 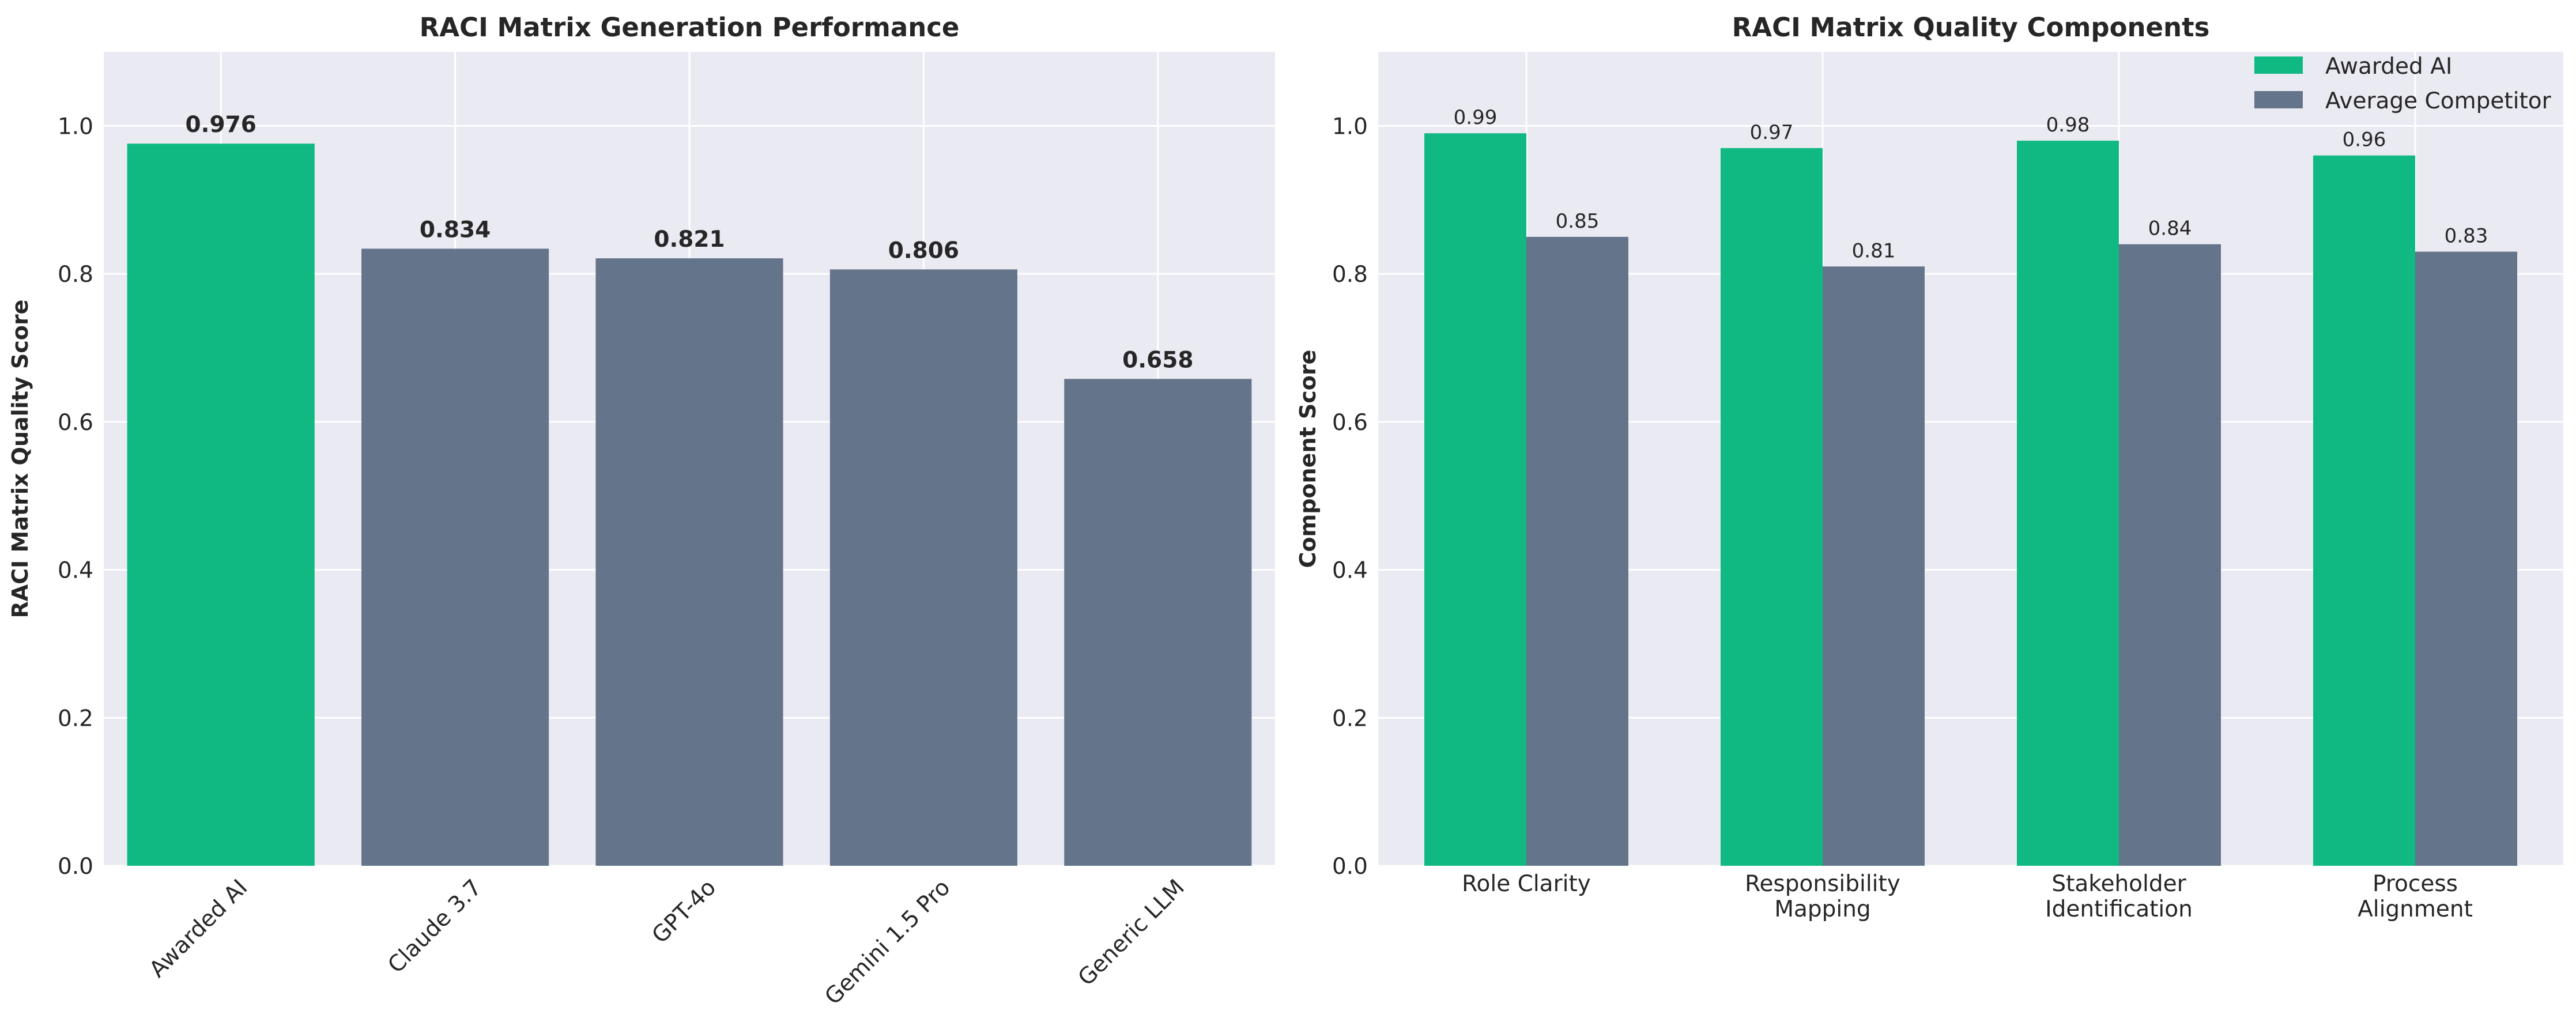 I want to click on value-label-claude-3-7: 0.834, so click(x=455, y=230).